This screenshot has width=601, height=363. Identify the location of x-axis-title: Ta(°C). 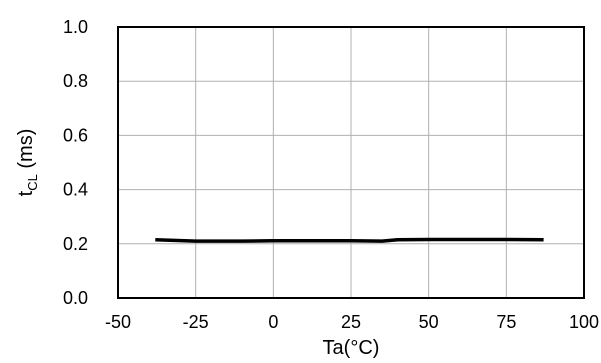
(351, 348).